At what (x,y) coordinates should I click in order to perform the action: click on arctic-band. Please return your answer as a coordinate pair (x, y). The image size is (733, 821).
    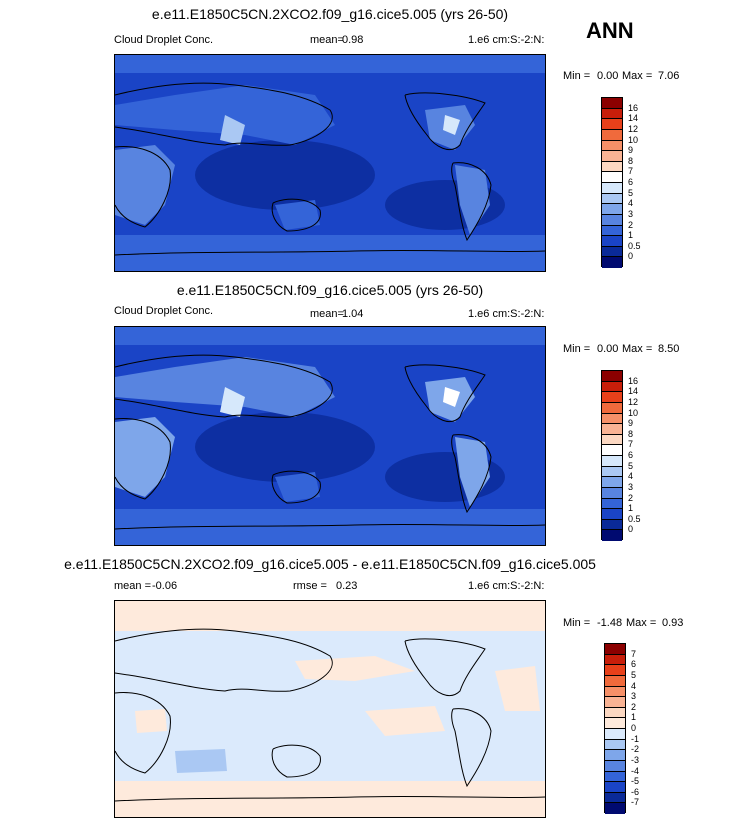
    Looking at the image, I should click on (330, 64).